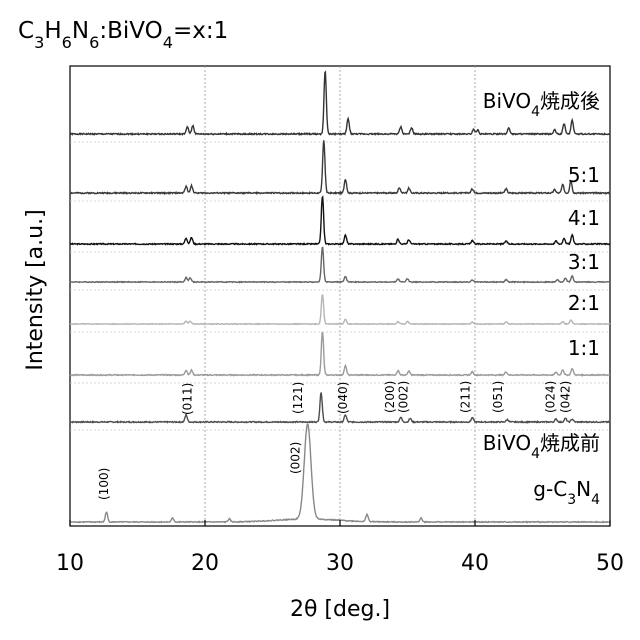  Describe the element at coordinates (584, 348) in the screenshot. I see `series-label: 1:1` at that location.